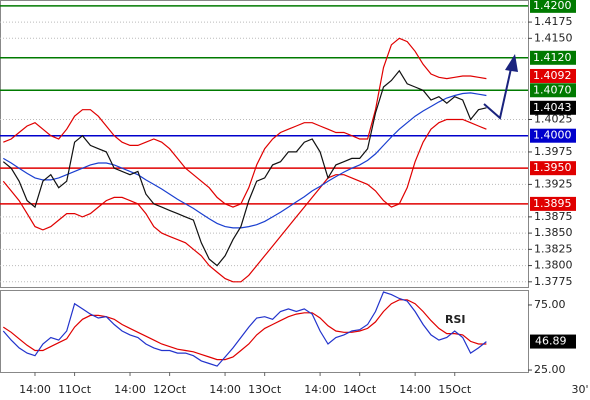 This screenshot has width=590, height=400. I want to click on forecast-line, so click(498, 91).